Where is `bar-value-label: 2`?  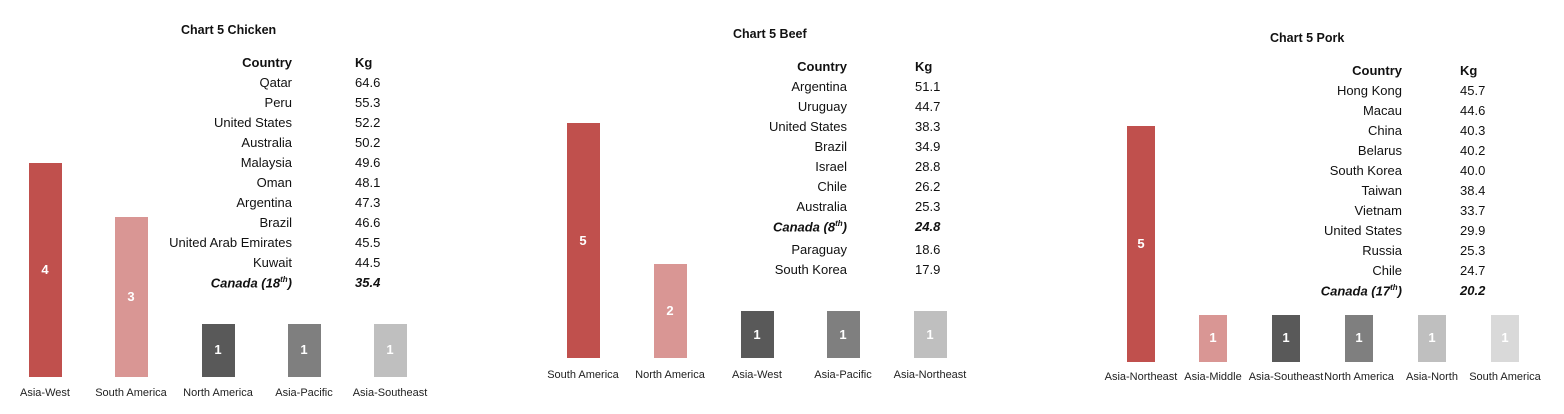 bar-value-label: 2 is located at coordinates (670, 310).